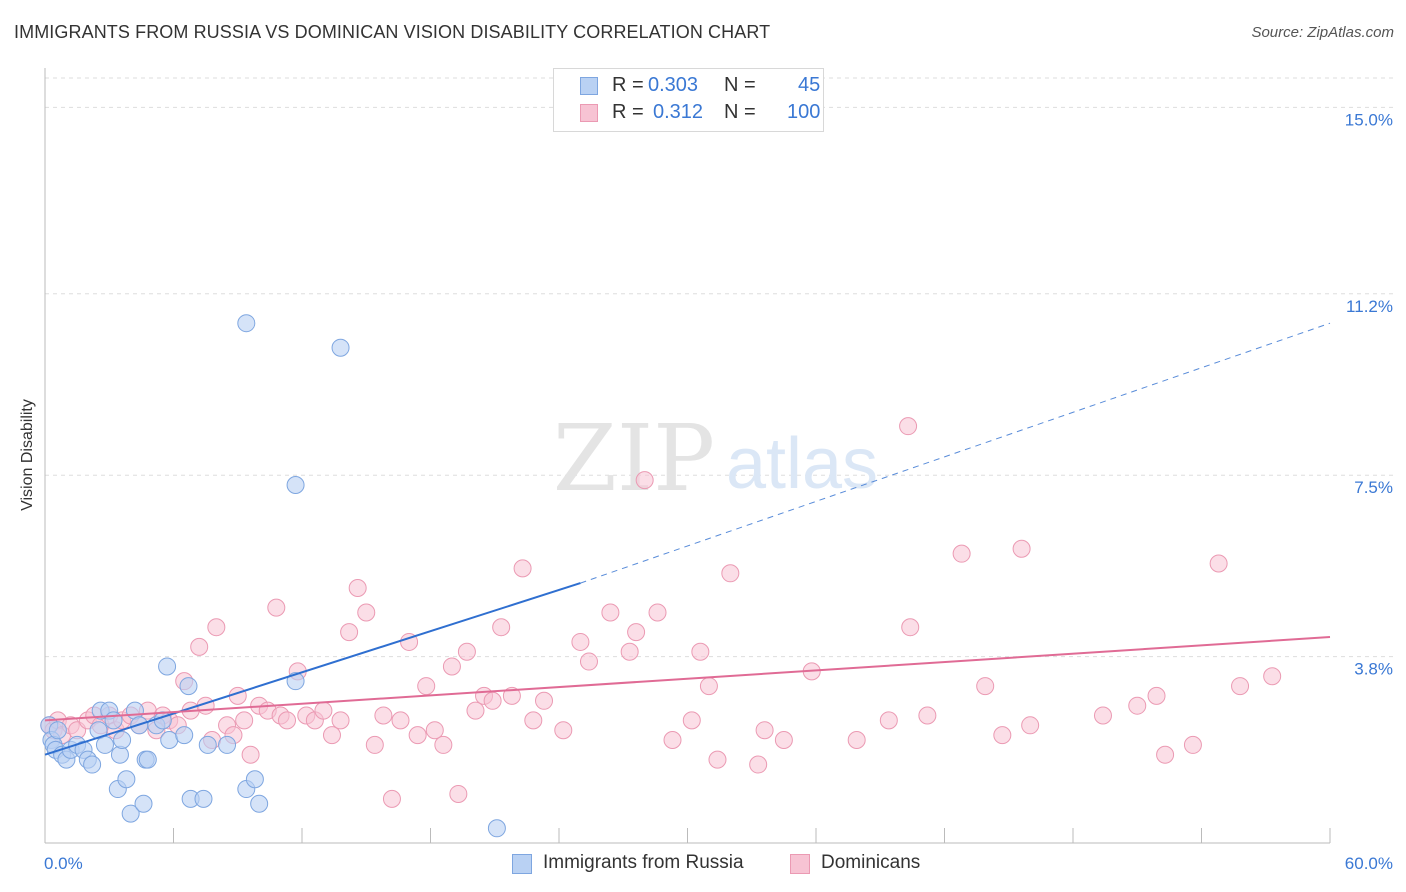 The width and height of the screenshot is (1406, 892). Describe the element at coordinates (312, 669) in the screenshot. I see `trend-line-russia` at that location.